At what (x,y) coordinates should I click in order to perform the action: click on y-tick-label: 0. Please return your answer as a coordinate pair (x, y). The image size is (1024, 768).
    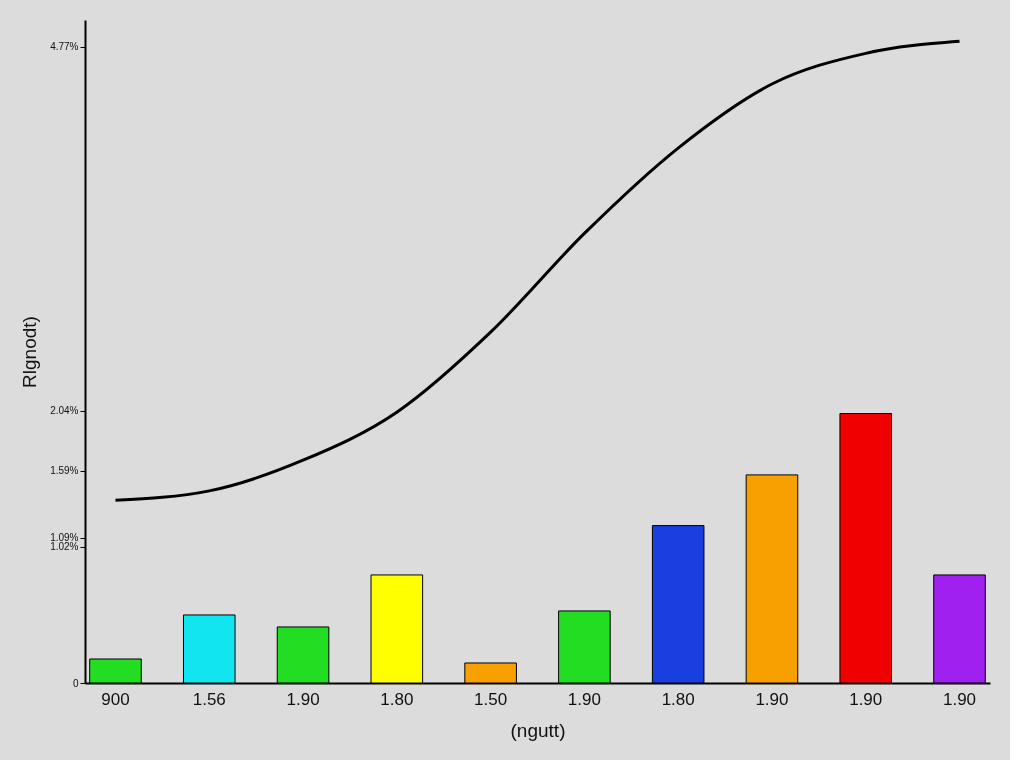
    Looking at the image, I should click on (75, 683).